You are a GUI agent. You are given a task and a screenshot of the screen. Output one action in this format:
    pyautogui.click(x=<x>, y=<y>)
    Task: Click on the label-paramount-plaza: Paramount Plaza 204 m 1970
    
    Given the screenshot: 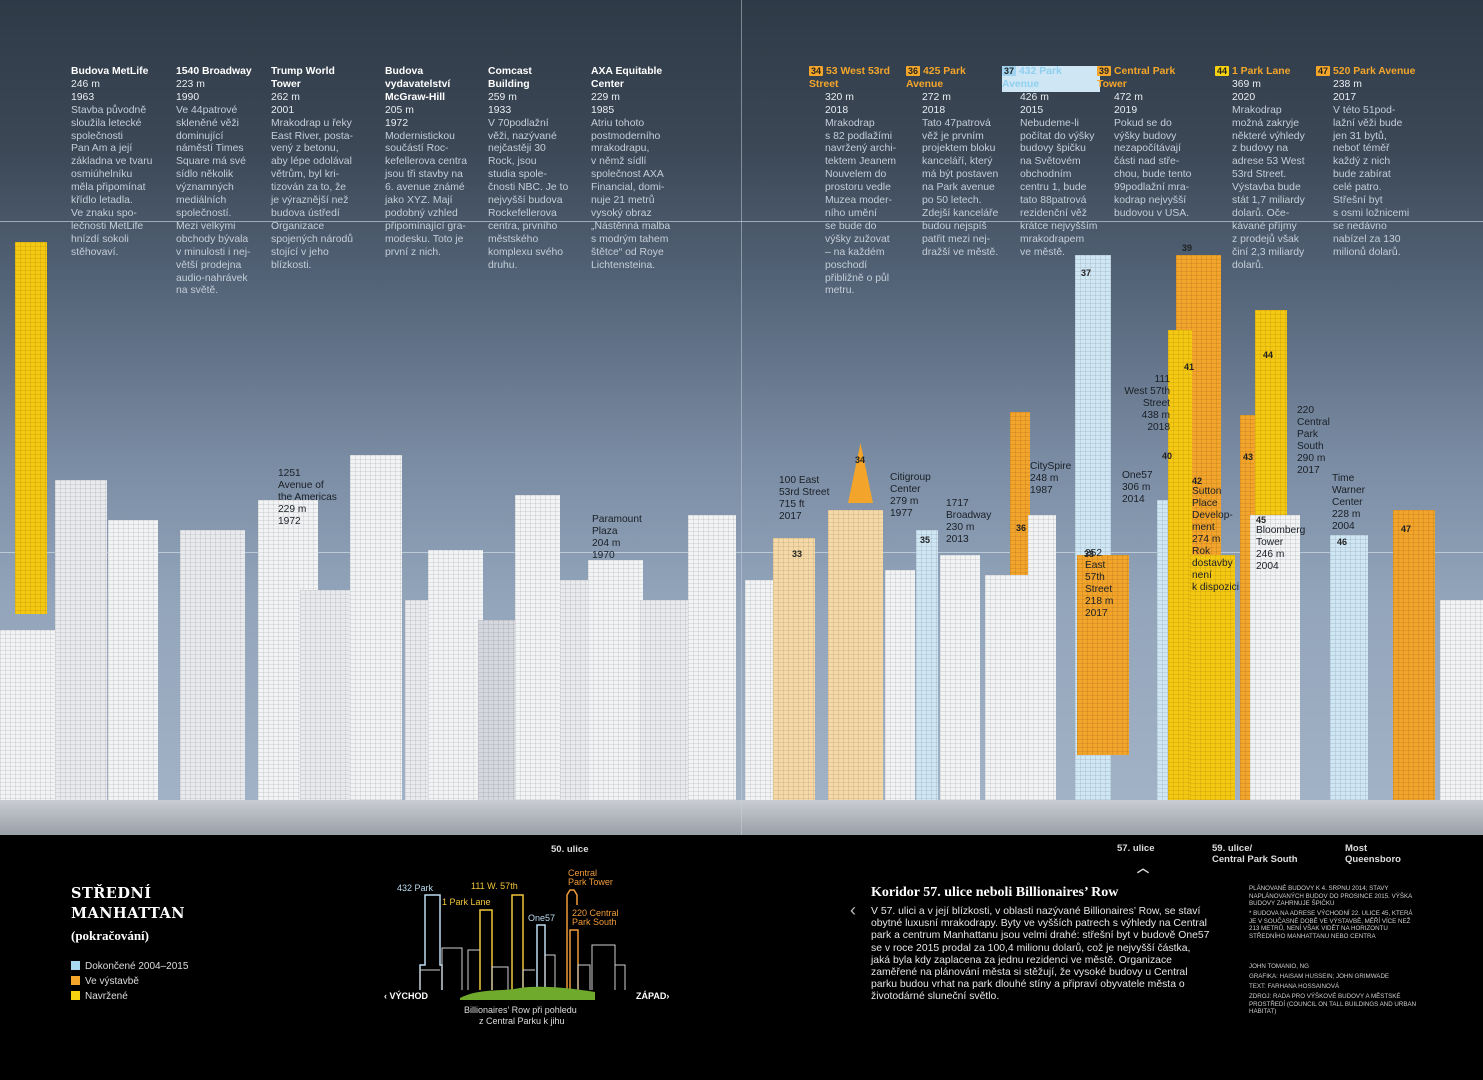 What is the action you would take?
    pyautogui.click(x=617, y=538)
    